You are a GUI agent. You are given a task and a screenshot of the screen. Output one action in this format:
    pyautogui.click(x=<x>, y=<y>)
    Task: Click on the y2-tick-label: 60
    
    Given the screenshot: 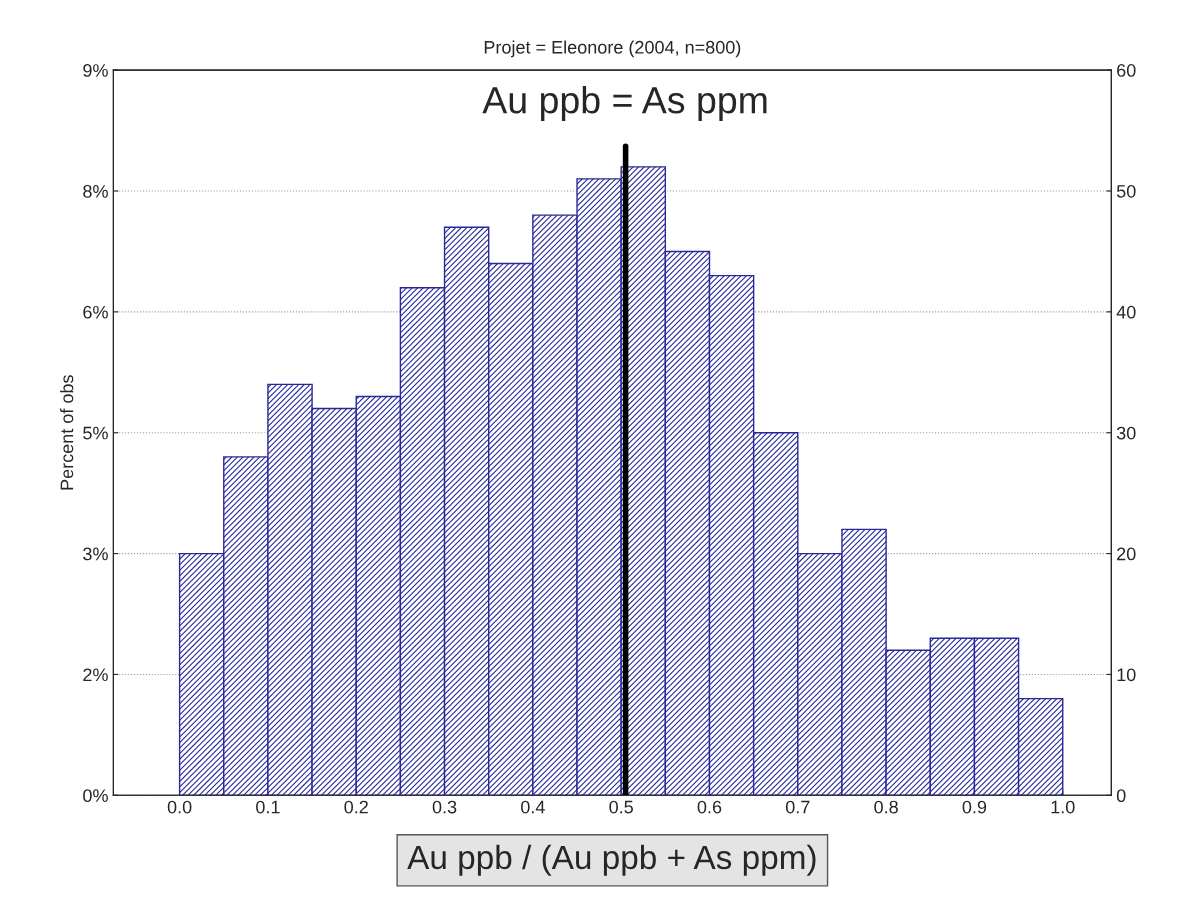 What is the action you would take?
    pyautogui.click(x=1126, y=70)
    